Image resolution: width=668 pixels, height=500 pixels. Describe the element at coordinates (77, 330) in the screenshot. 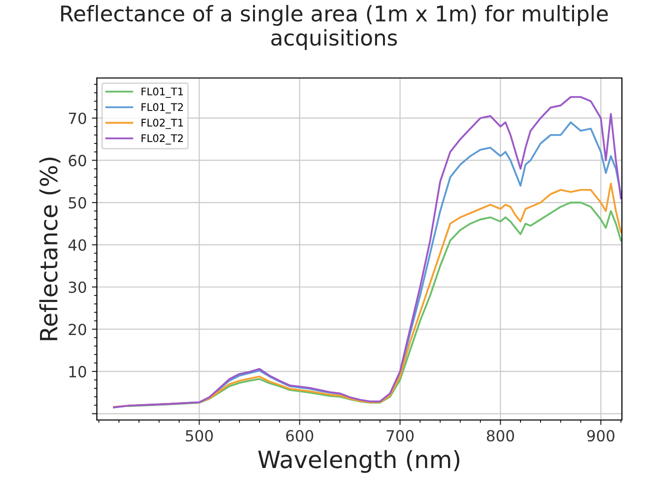

I see `y-tick-label: 20` at that location.